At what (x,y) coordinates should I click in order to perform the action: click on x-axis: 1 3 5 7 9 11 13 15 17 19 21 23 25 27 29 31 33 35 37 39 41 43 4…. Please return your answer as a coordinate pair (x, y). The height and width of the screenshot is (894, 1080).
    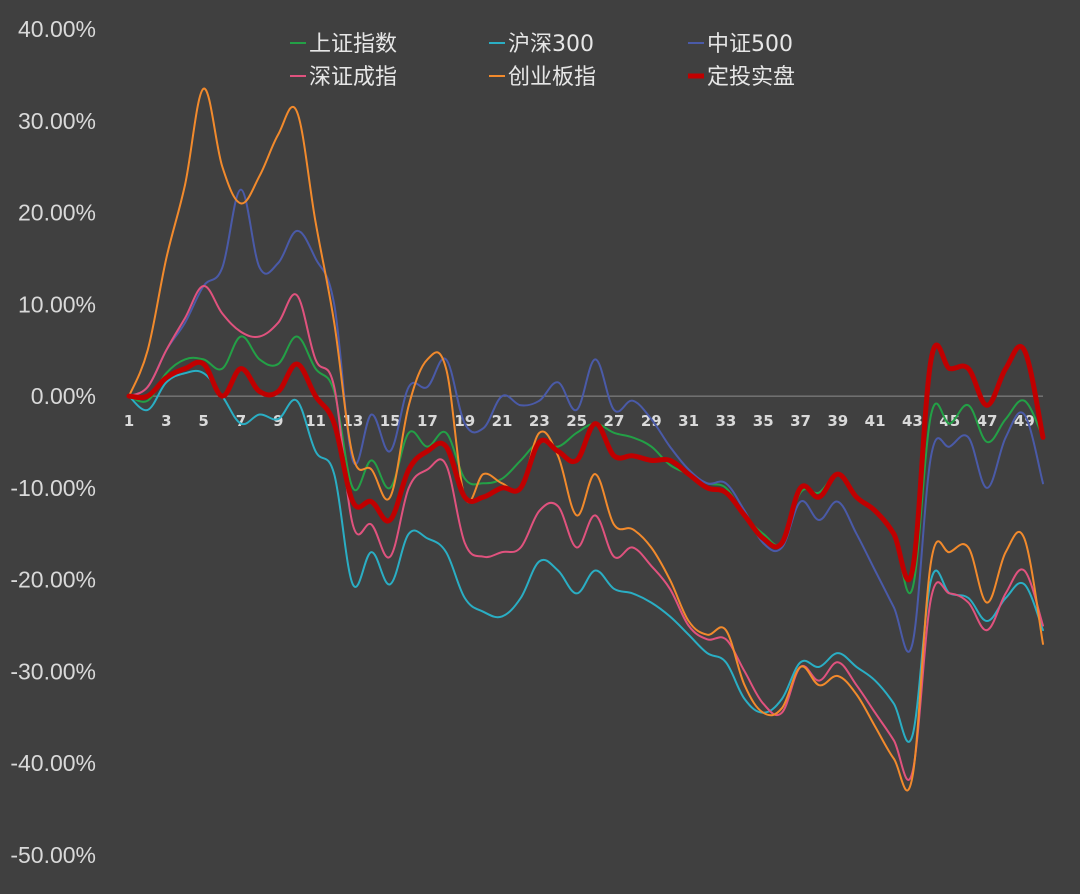
    Looking at the image, I should click on (579, 421).